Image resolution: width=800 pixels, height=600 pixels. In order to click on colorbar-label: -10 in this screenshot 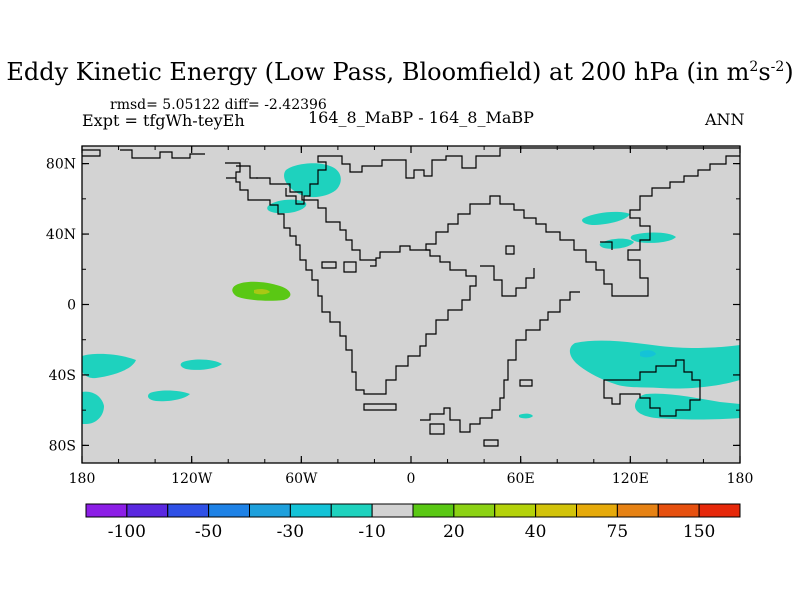, I will do `click(371, 532)`.